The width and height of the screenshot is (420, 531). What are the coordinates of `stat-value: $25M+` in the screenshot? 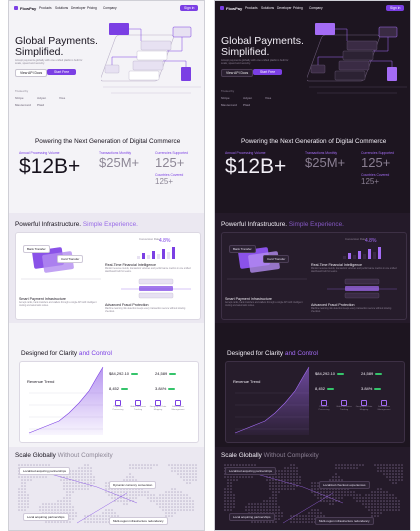 It's located at (119, 162).